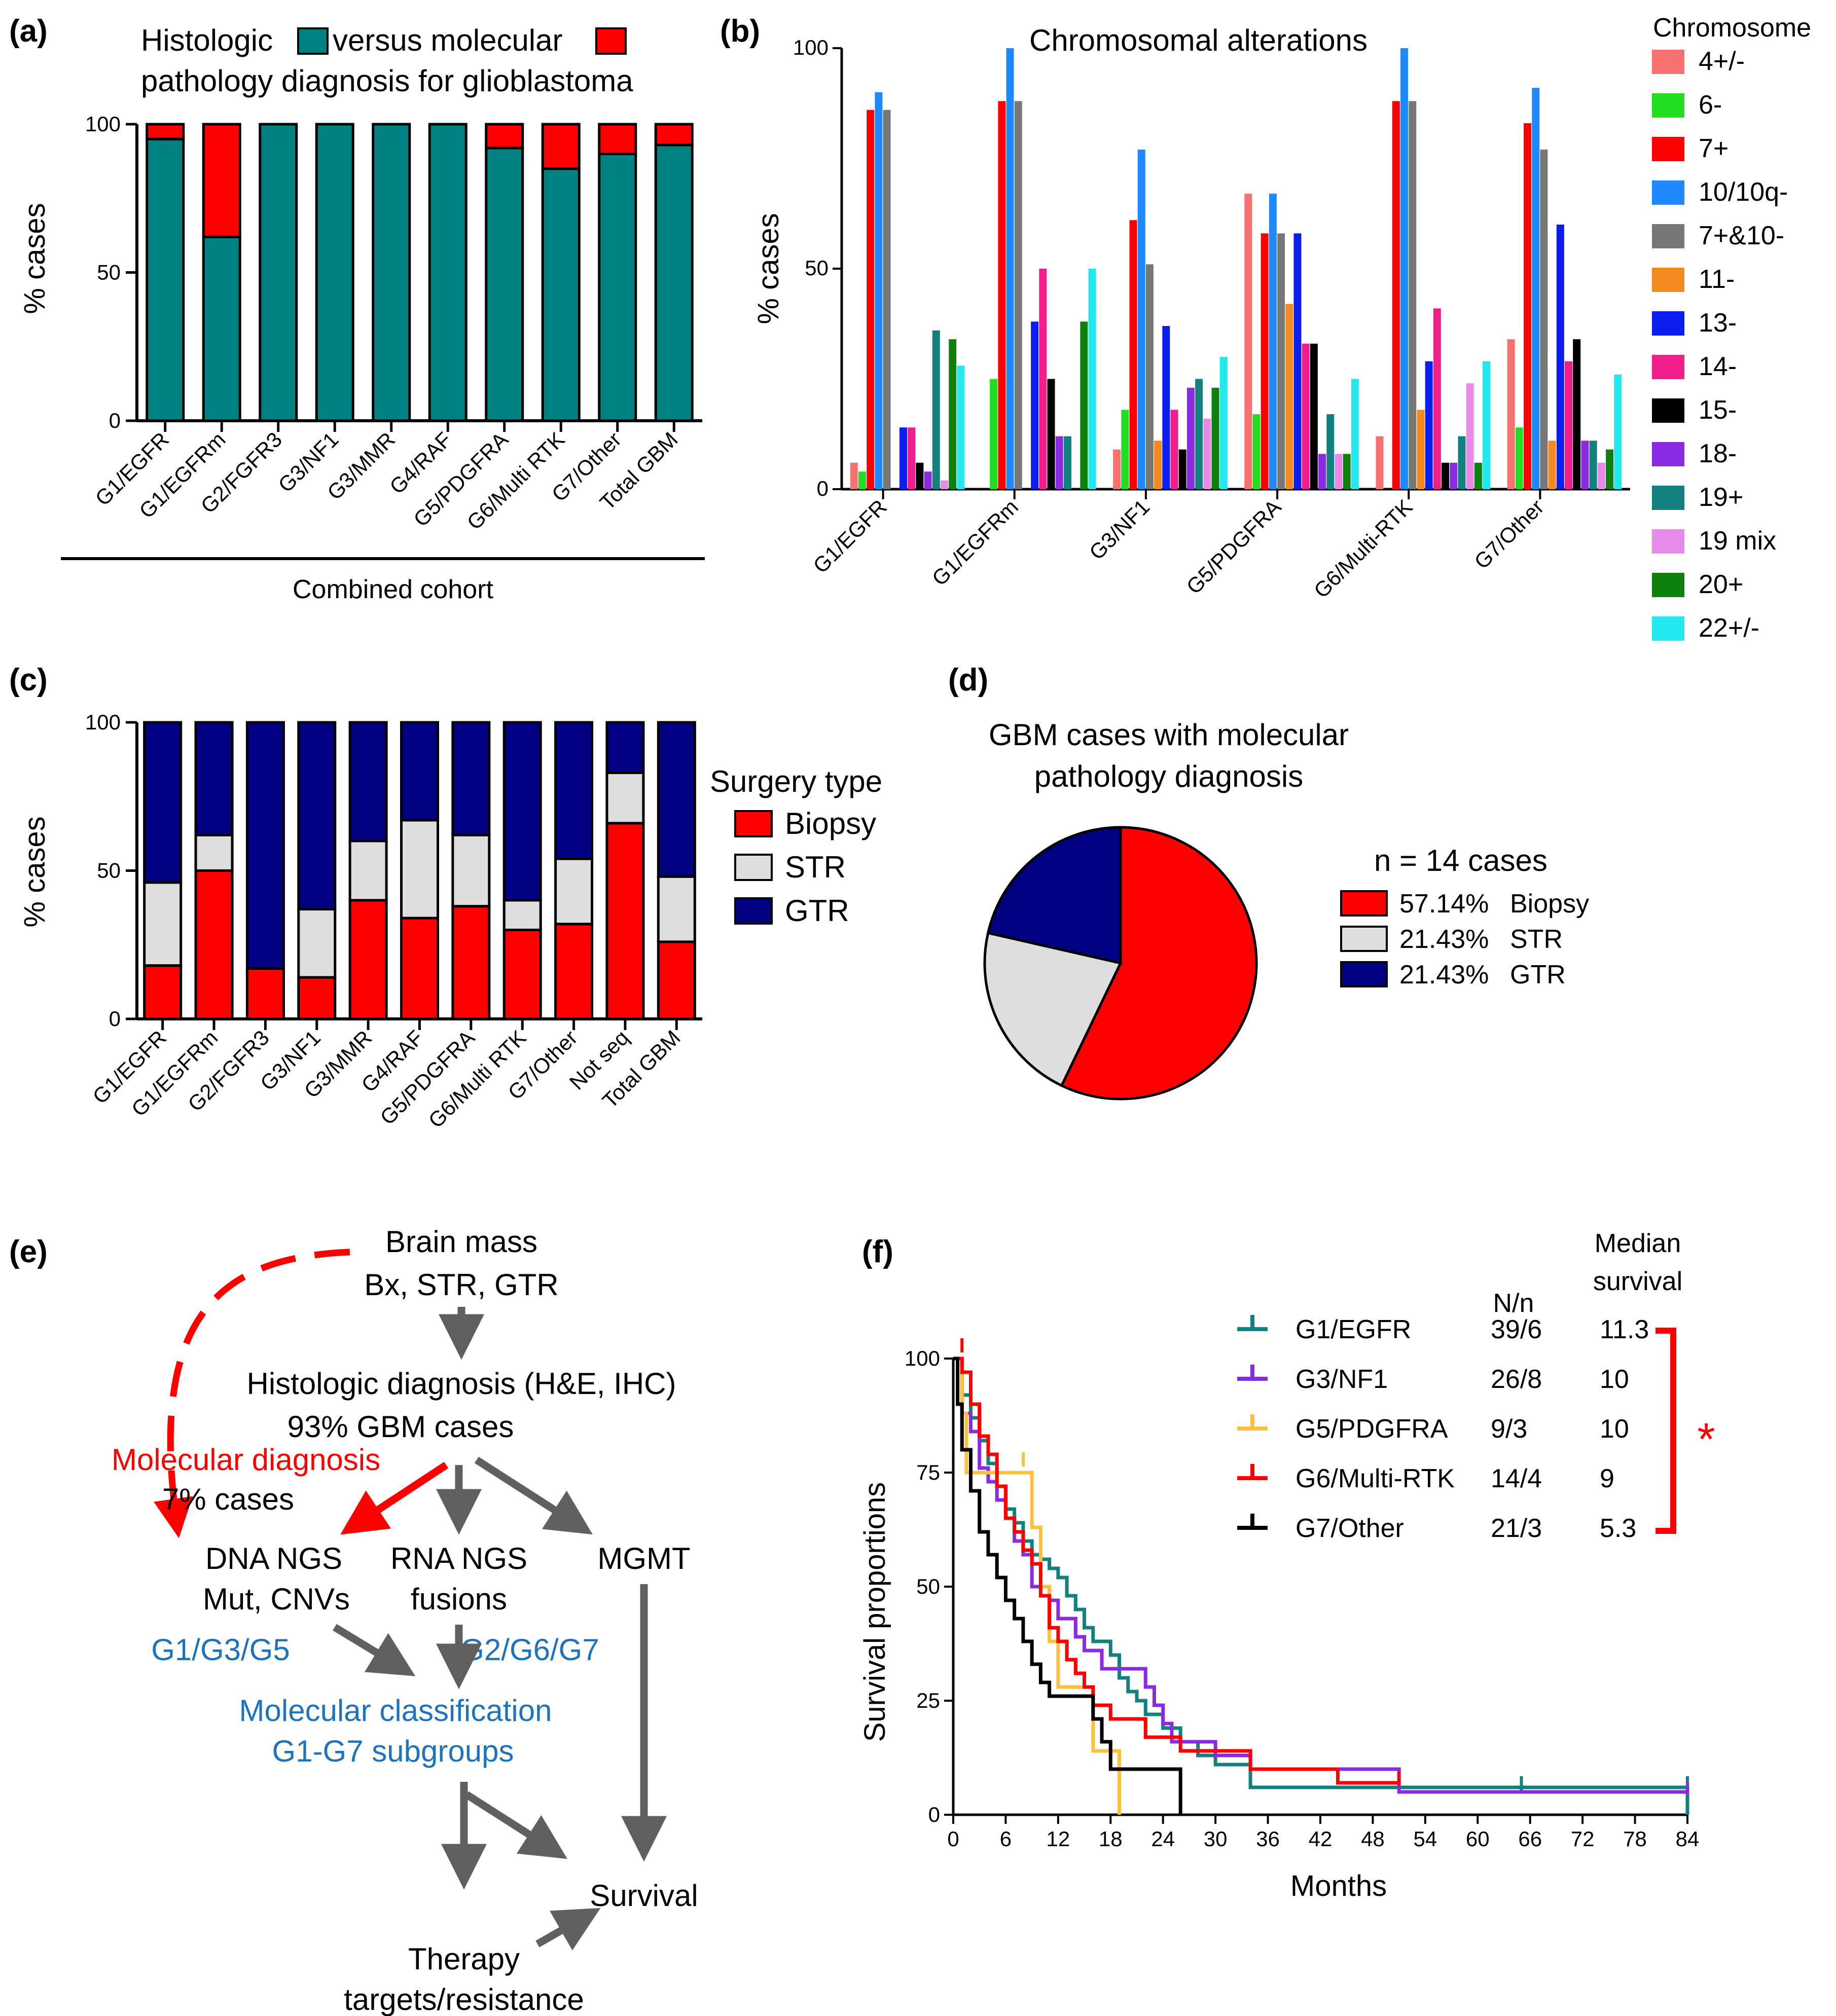 The height and width of the screenshot is (2016, 1836). What do you see at coordinates (1092, 379) in the screenshot?
I see `bar-22-g1-egfrm` at bounding box center [1092, 379].